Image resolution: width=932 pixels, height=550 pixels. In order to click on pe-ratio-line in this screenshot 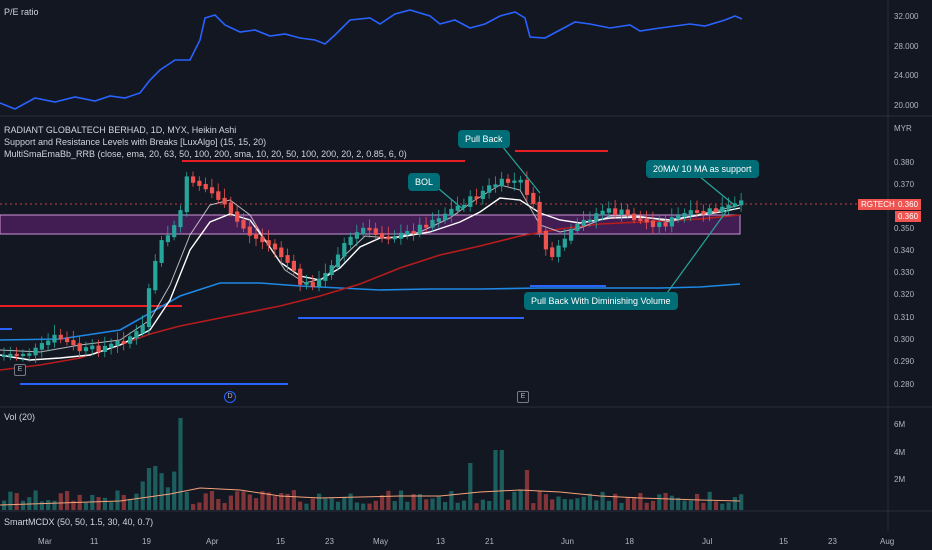, I will do `click(371, 59)`.